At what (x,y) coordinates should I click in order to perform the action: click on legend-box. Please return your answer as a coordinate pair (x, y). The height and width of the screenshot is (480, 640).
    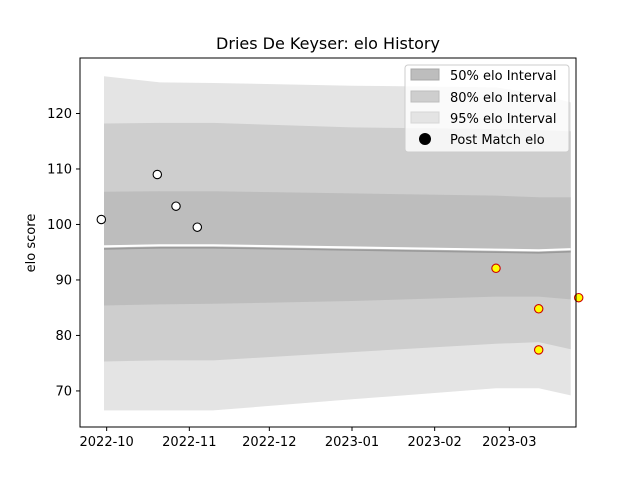
    Looking at the image, I should click on (487, 108).